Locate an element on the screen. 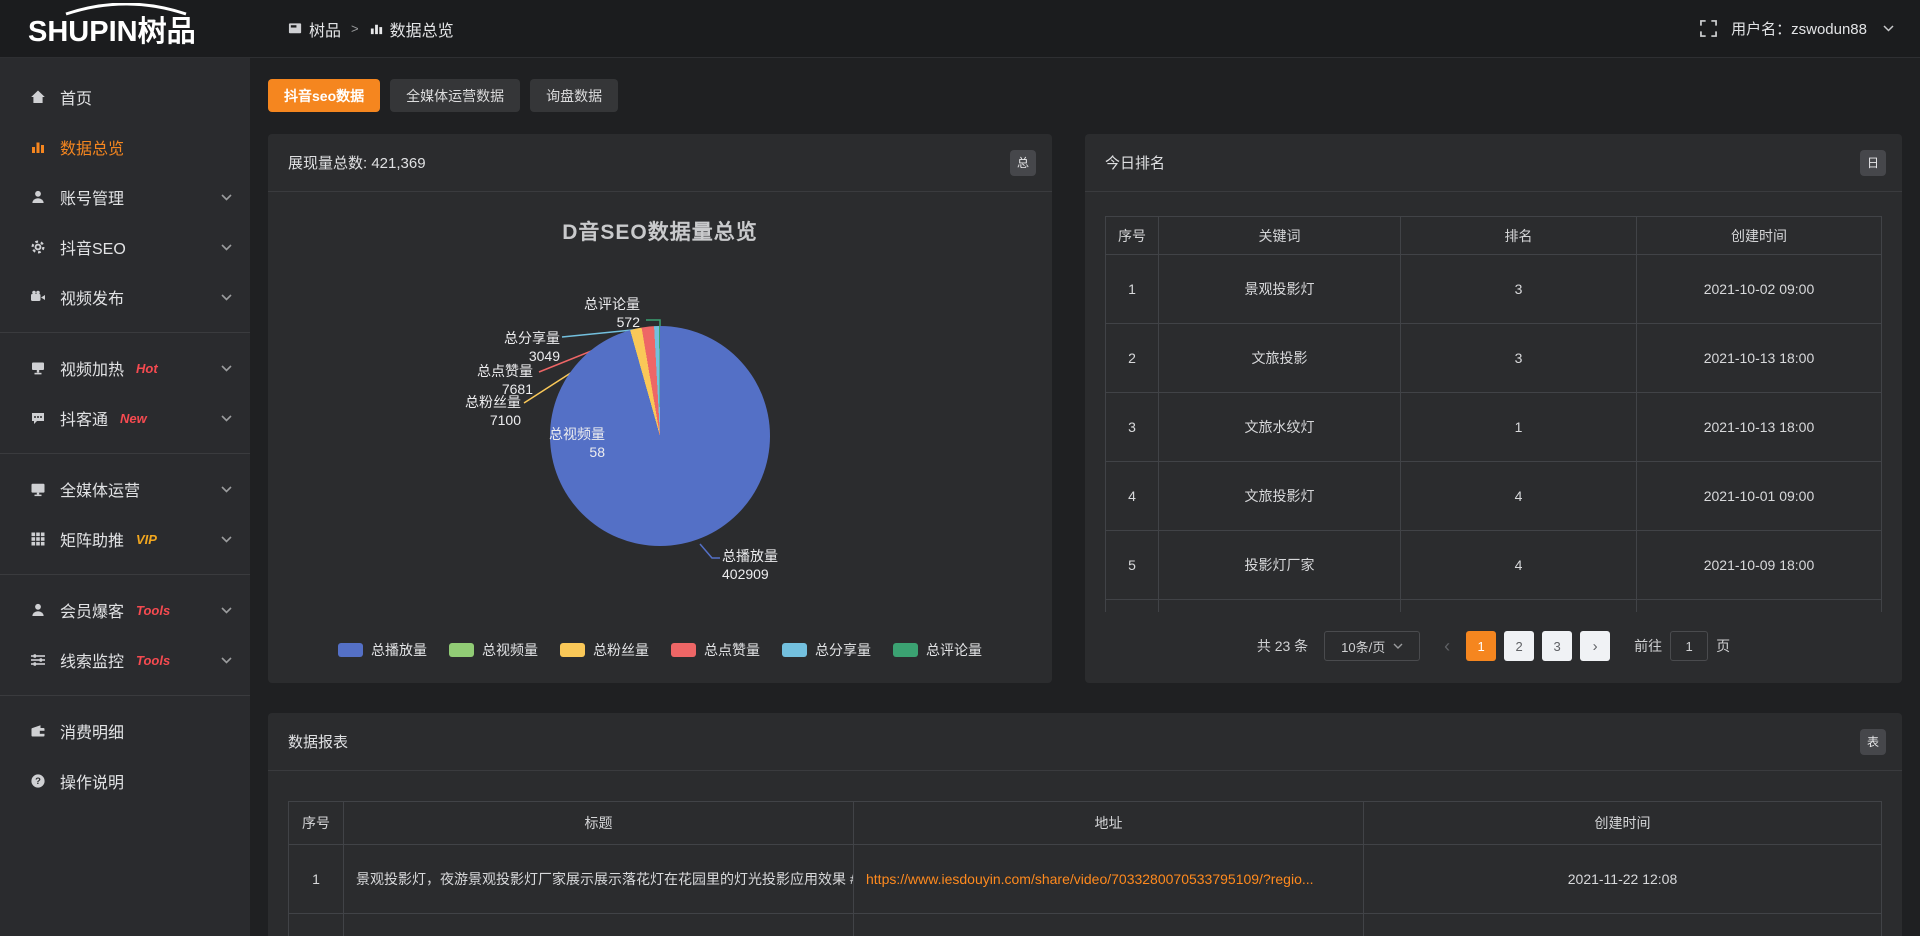 This screenshot has width=1920, height=936. tab-1: 抖音seo数据 is located at coordinates (324, 95).